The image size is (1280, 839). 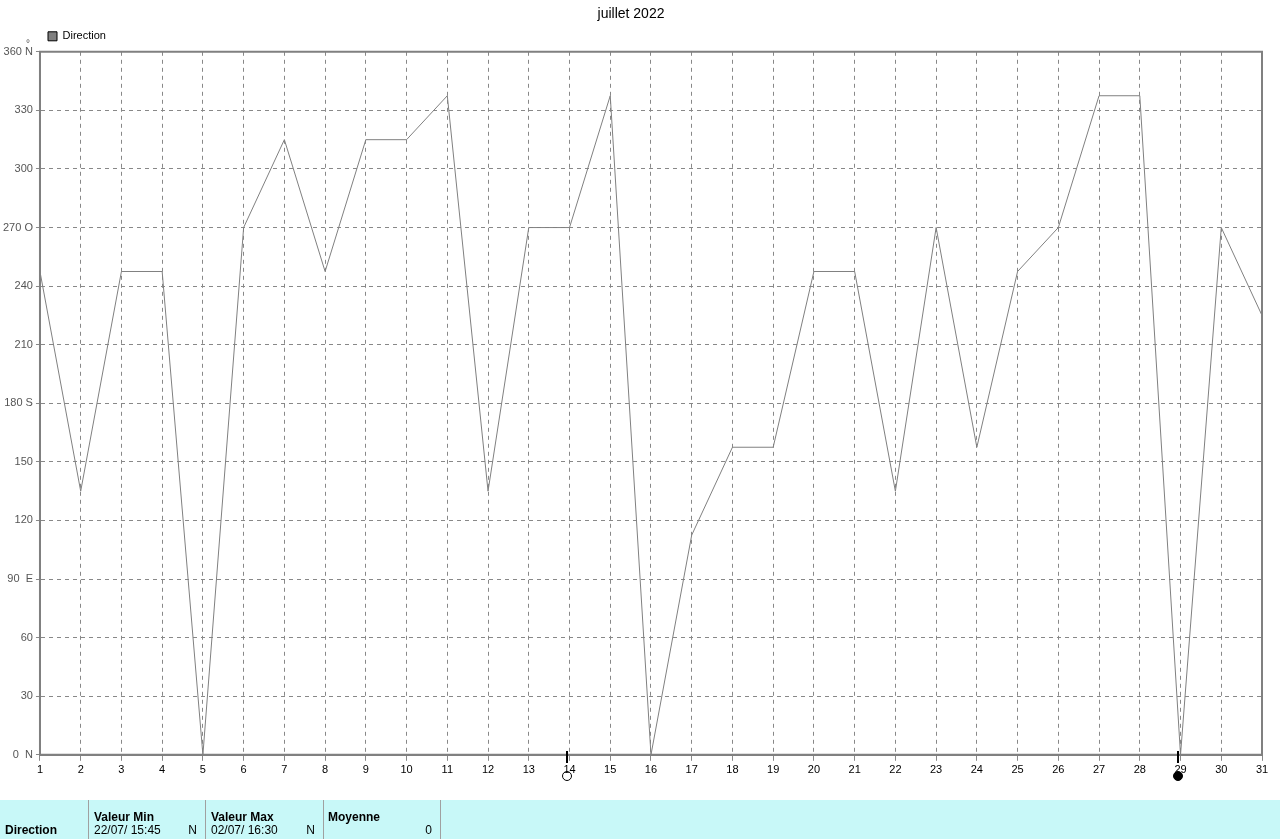 What do you see at coordinates (1058, 769) in the screenshot?
I see `x-tick-label: 26` at bounding box center [1058, 769].